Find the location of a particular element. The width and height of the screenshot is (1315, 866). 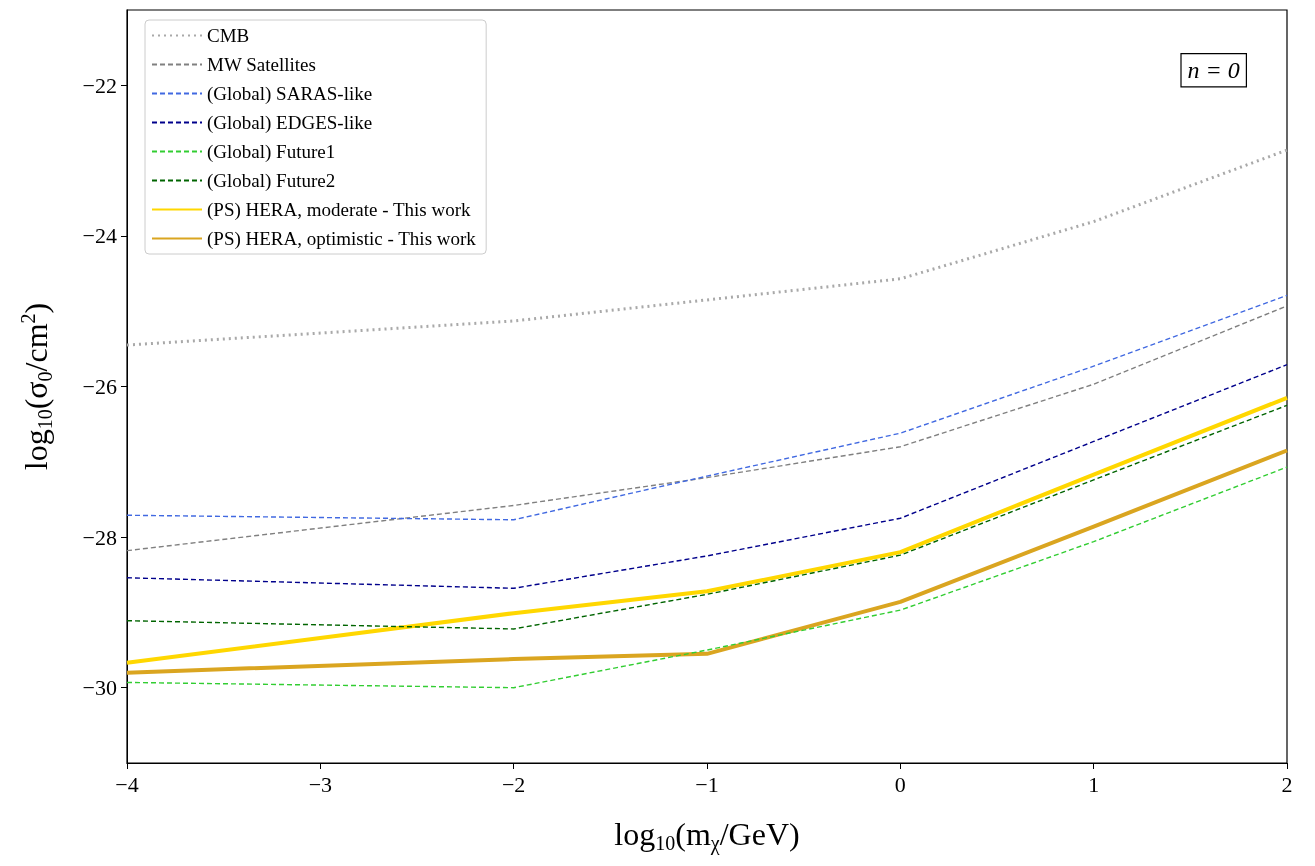

y-tick-label: −30 is located at coordinates (99, 688).